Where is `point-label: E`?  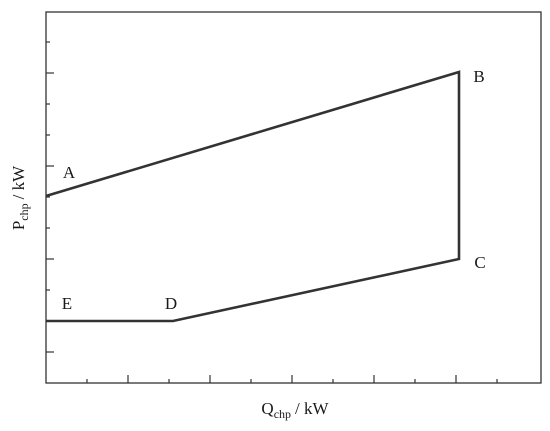
point-label: E is located at coordinates (67, 303).